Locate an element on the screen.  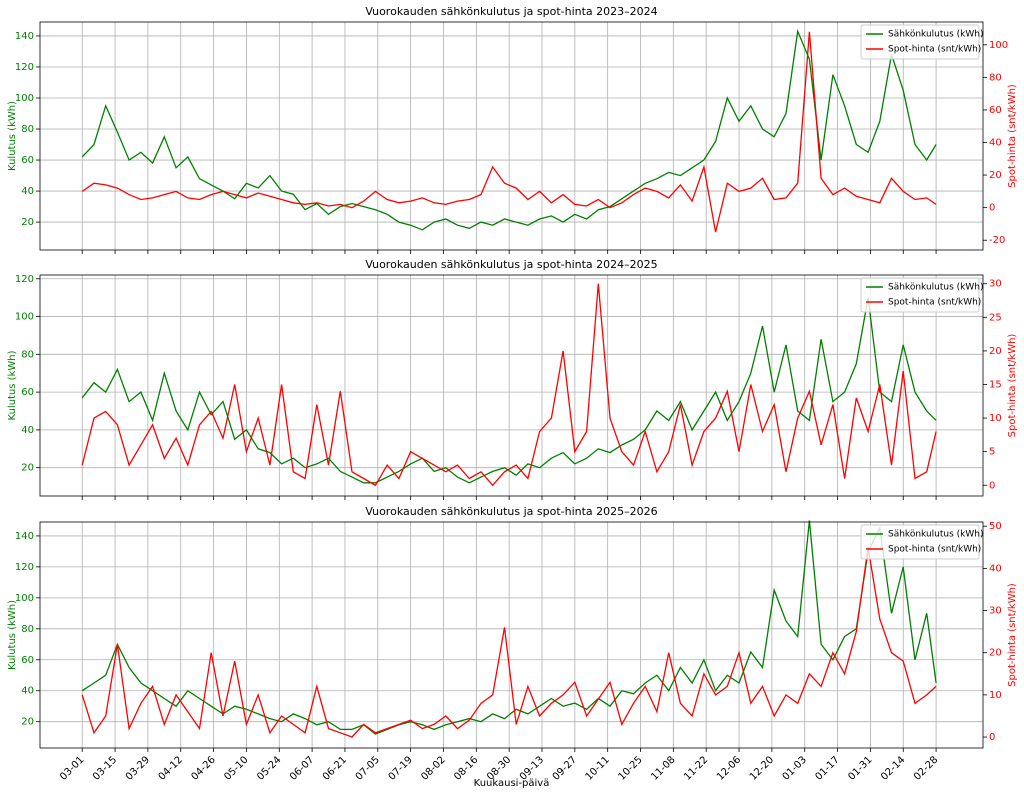
y2-tick-label: 100 is located at coordinates (998, 45).